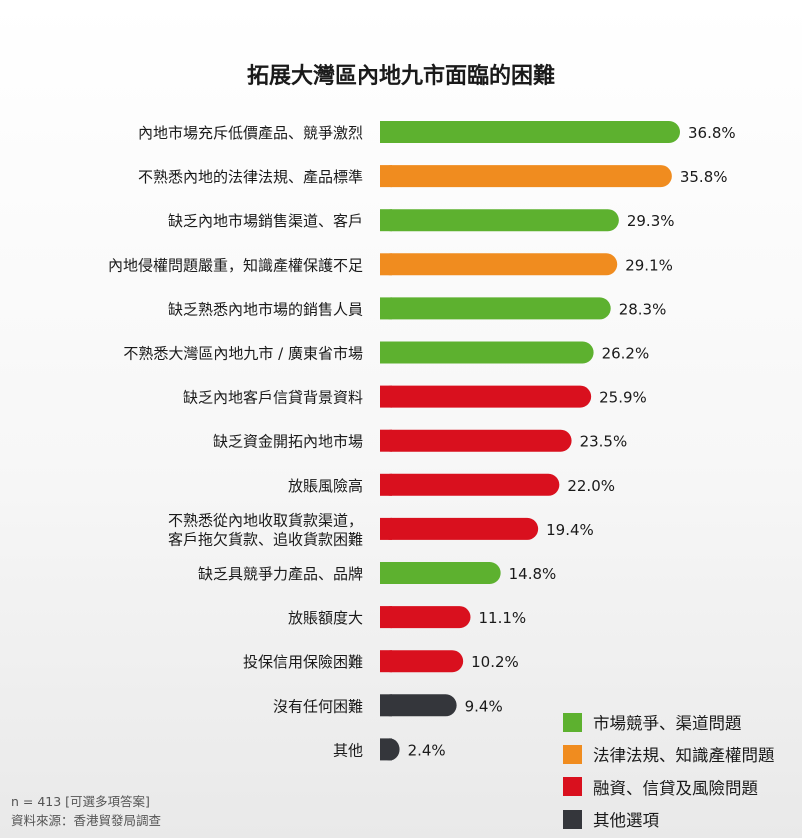 The height and width of the screenshot is (838, 802). What do you see at coordinates (318, 706) in the screenshot?
I see `category-label: 沒有任何困難` at bounding box center [318, 706].